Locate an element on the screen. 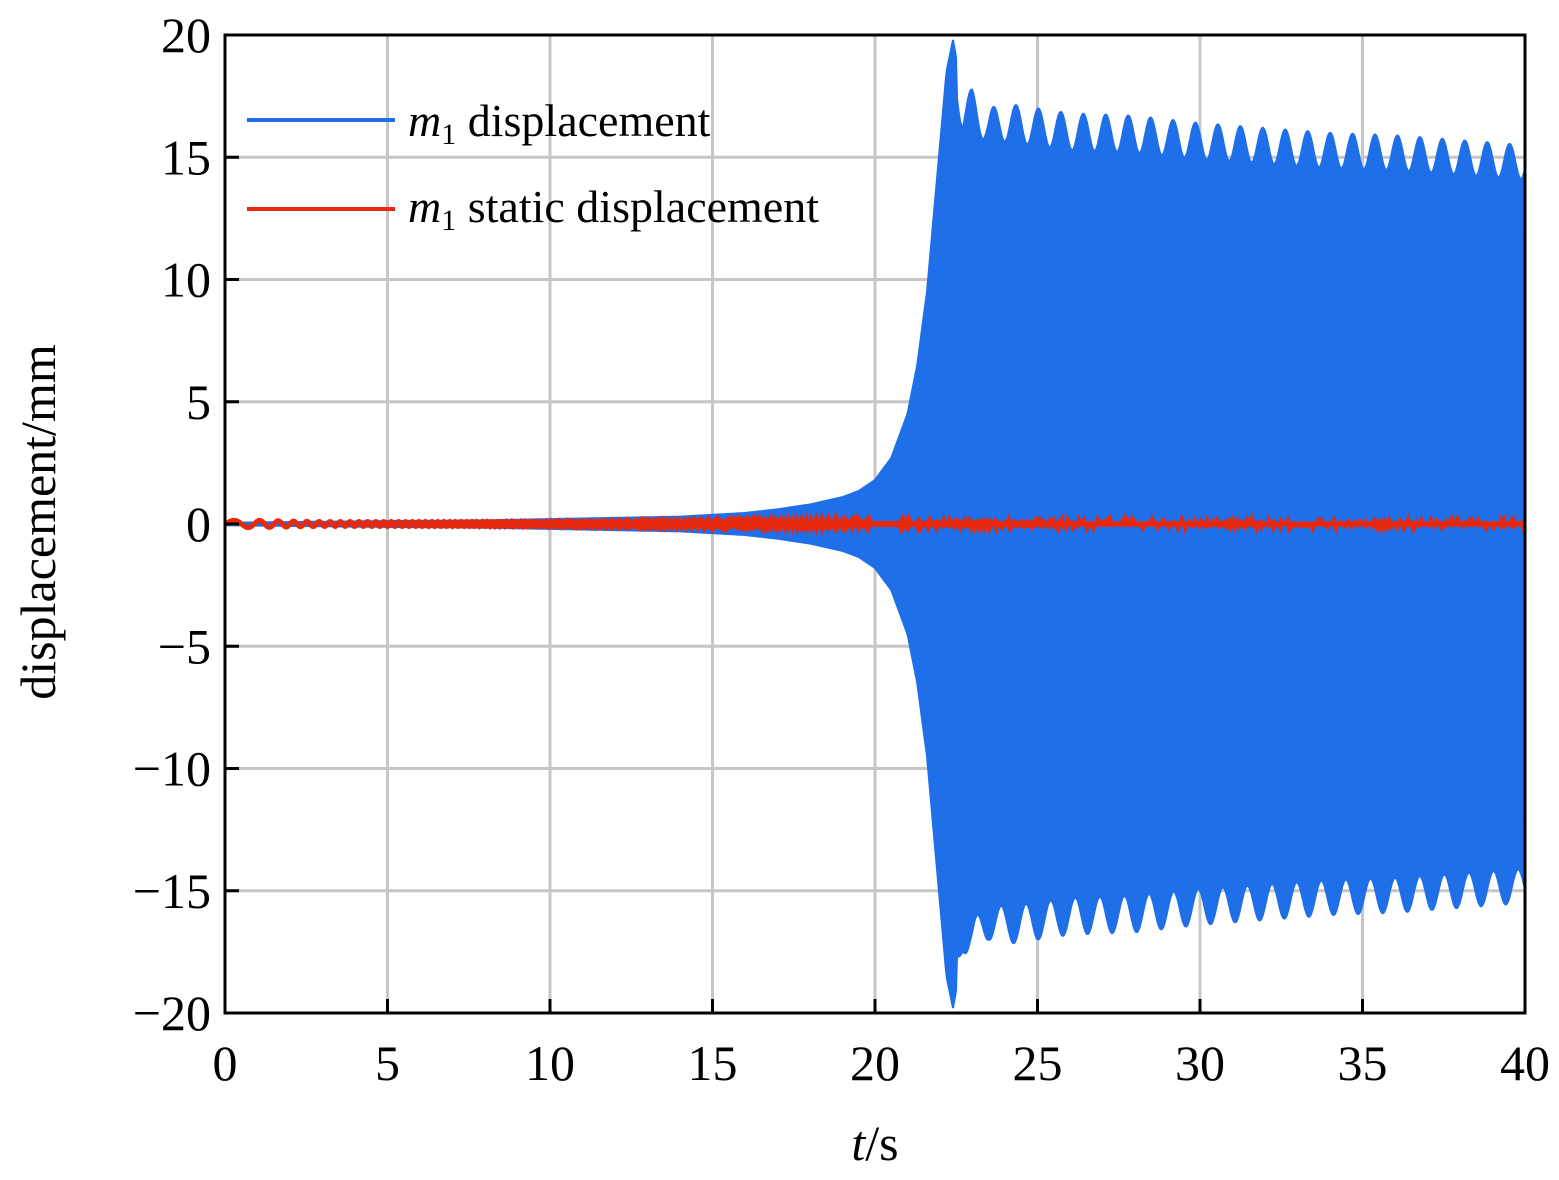 The width and height of the screenshot is (1559, 1180). x-tick-label: 25 is located at coordinates (1038, 1063).